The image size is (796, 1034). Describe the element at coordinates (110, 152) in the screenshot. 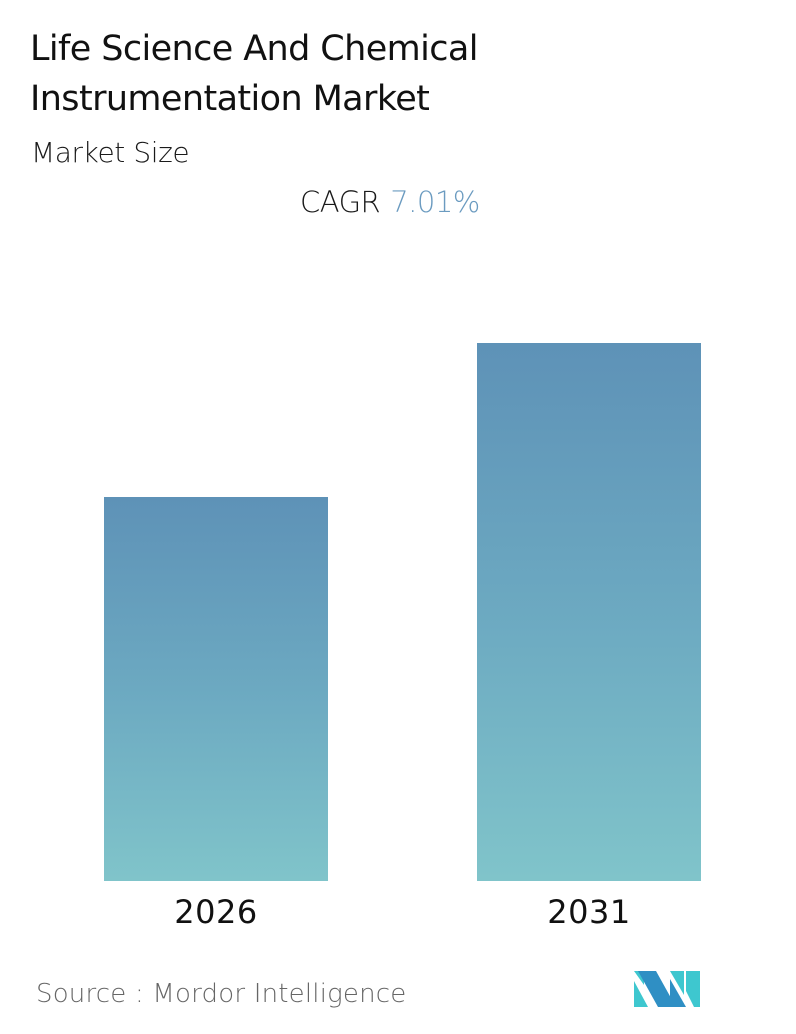

I see `chart-subtitle: Market Size` at that location.